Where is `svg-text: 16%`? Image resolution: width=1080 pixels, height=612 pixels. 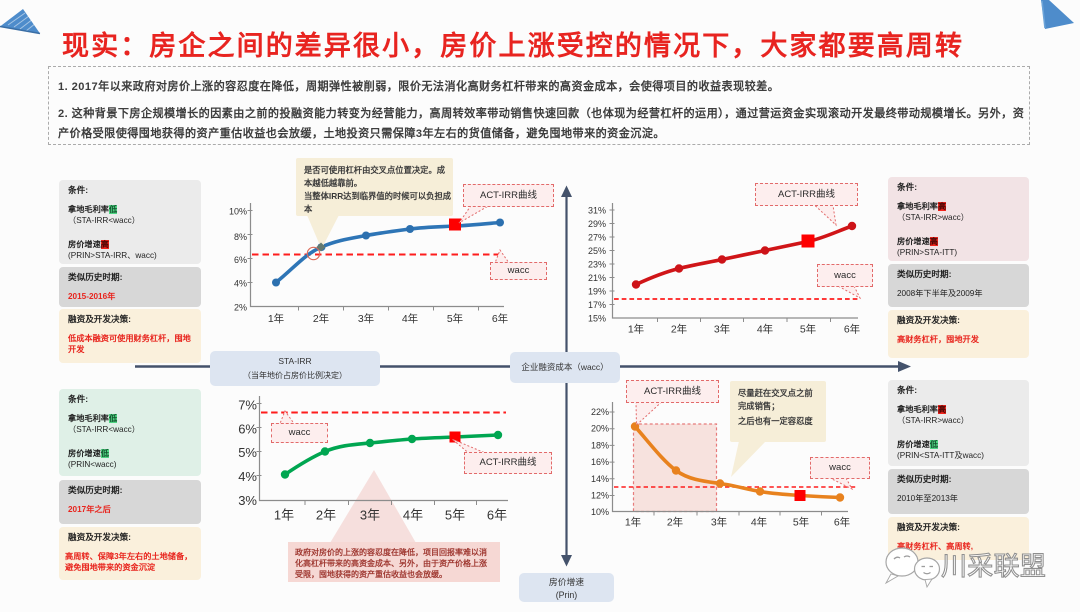 svg-text: 16% is located at coordinates (600, 462).